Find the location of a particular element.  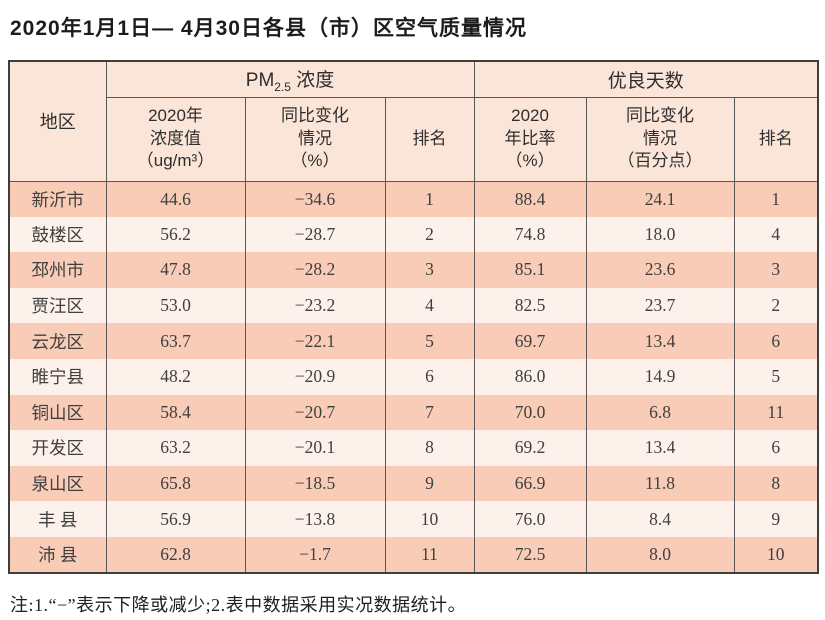

cell-pm-rank: 9 is located at coordinates (429, 483).